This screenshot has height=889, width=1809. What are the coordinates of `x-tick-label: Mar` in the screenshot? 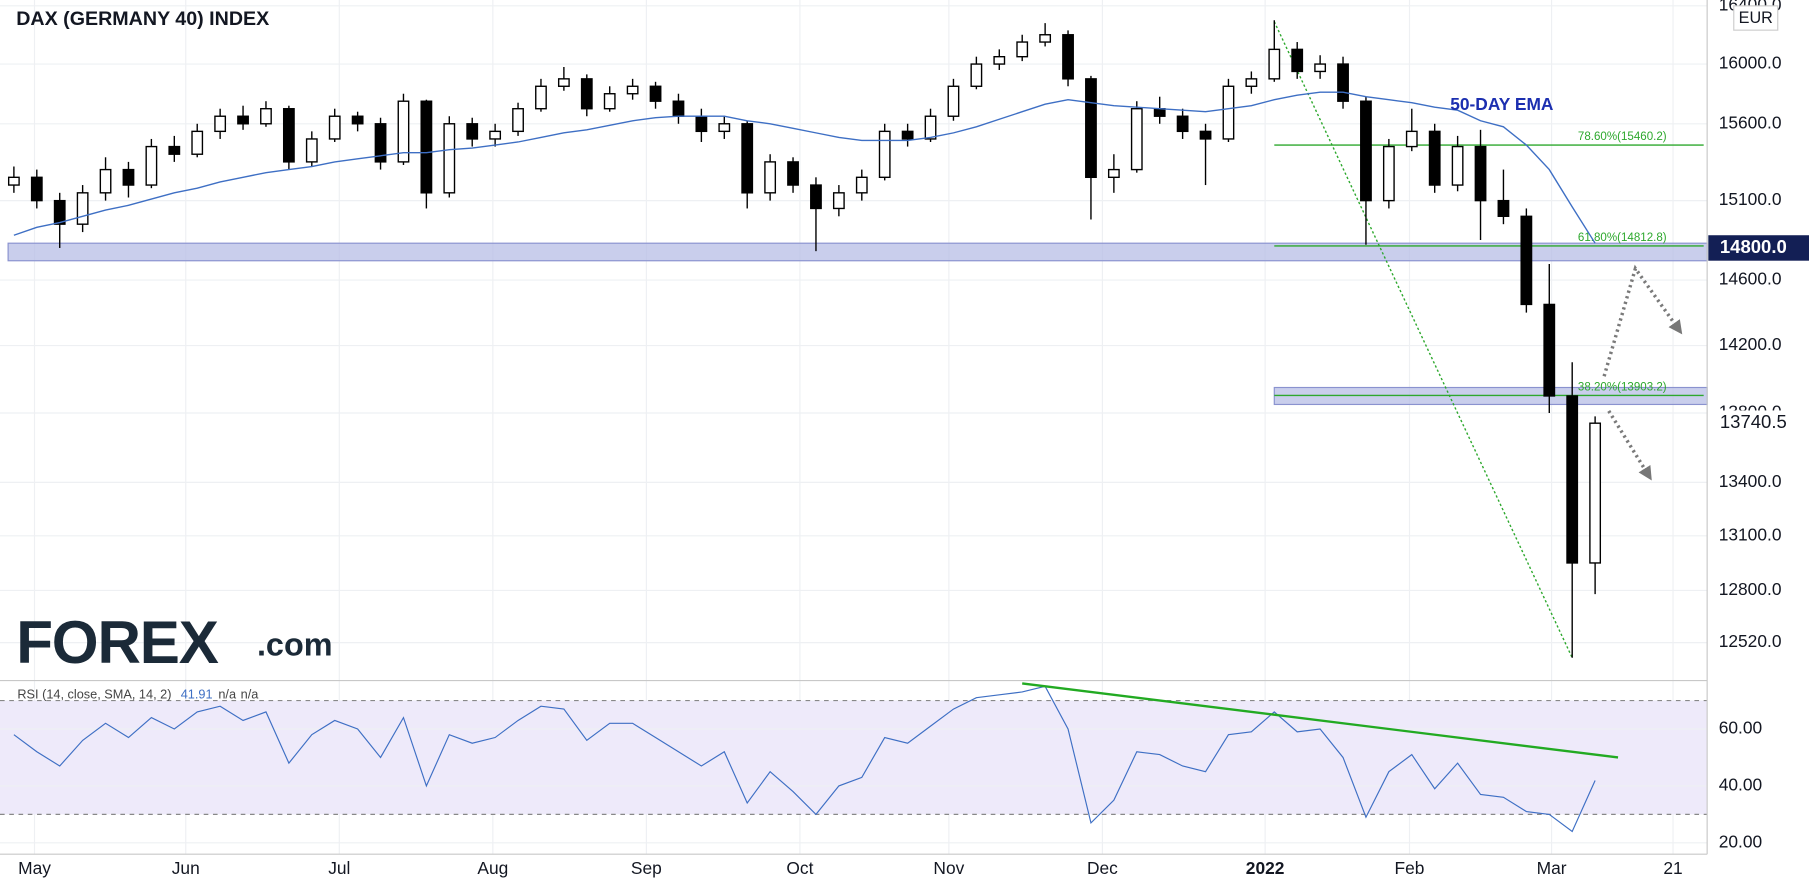 It's located at (1552, 868).